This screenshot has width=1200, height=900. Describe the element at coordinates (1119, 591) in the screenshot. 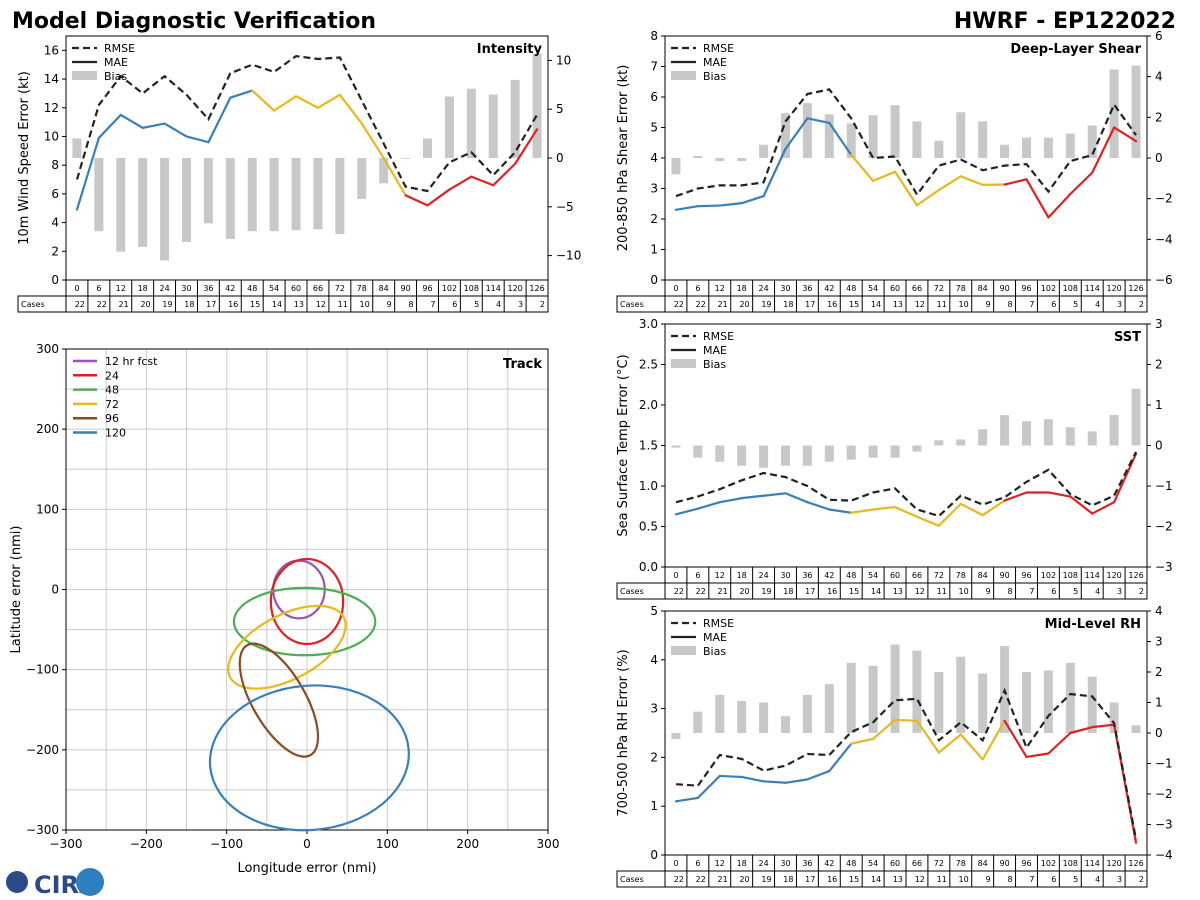

I see `sst-case-count: 3` at that location.